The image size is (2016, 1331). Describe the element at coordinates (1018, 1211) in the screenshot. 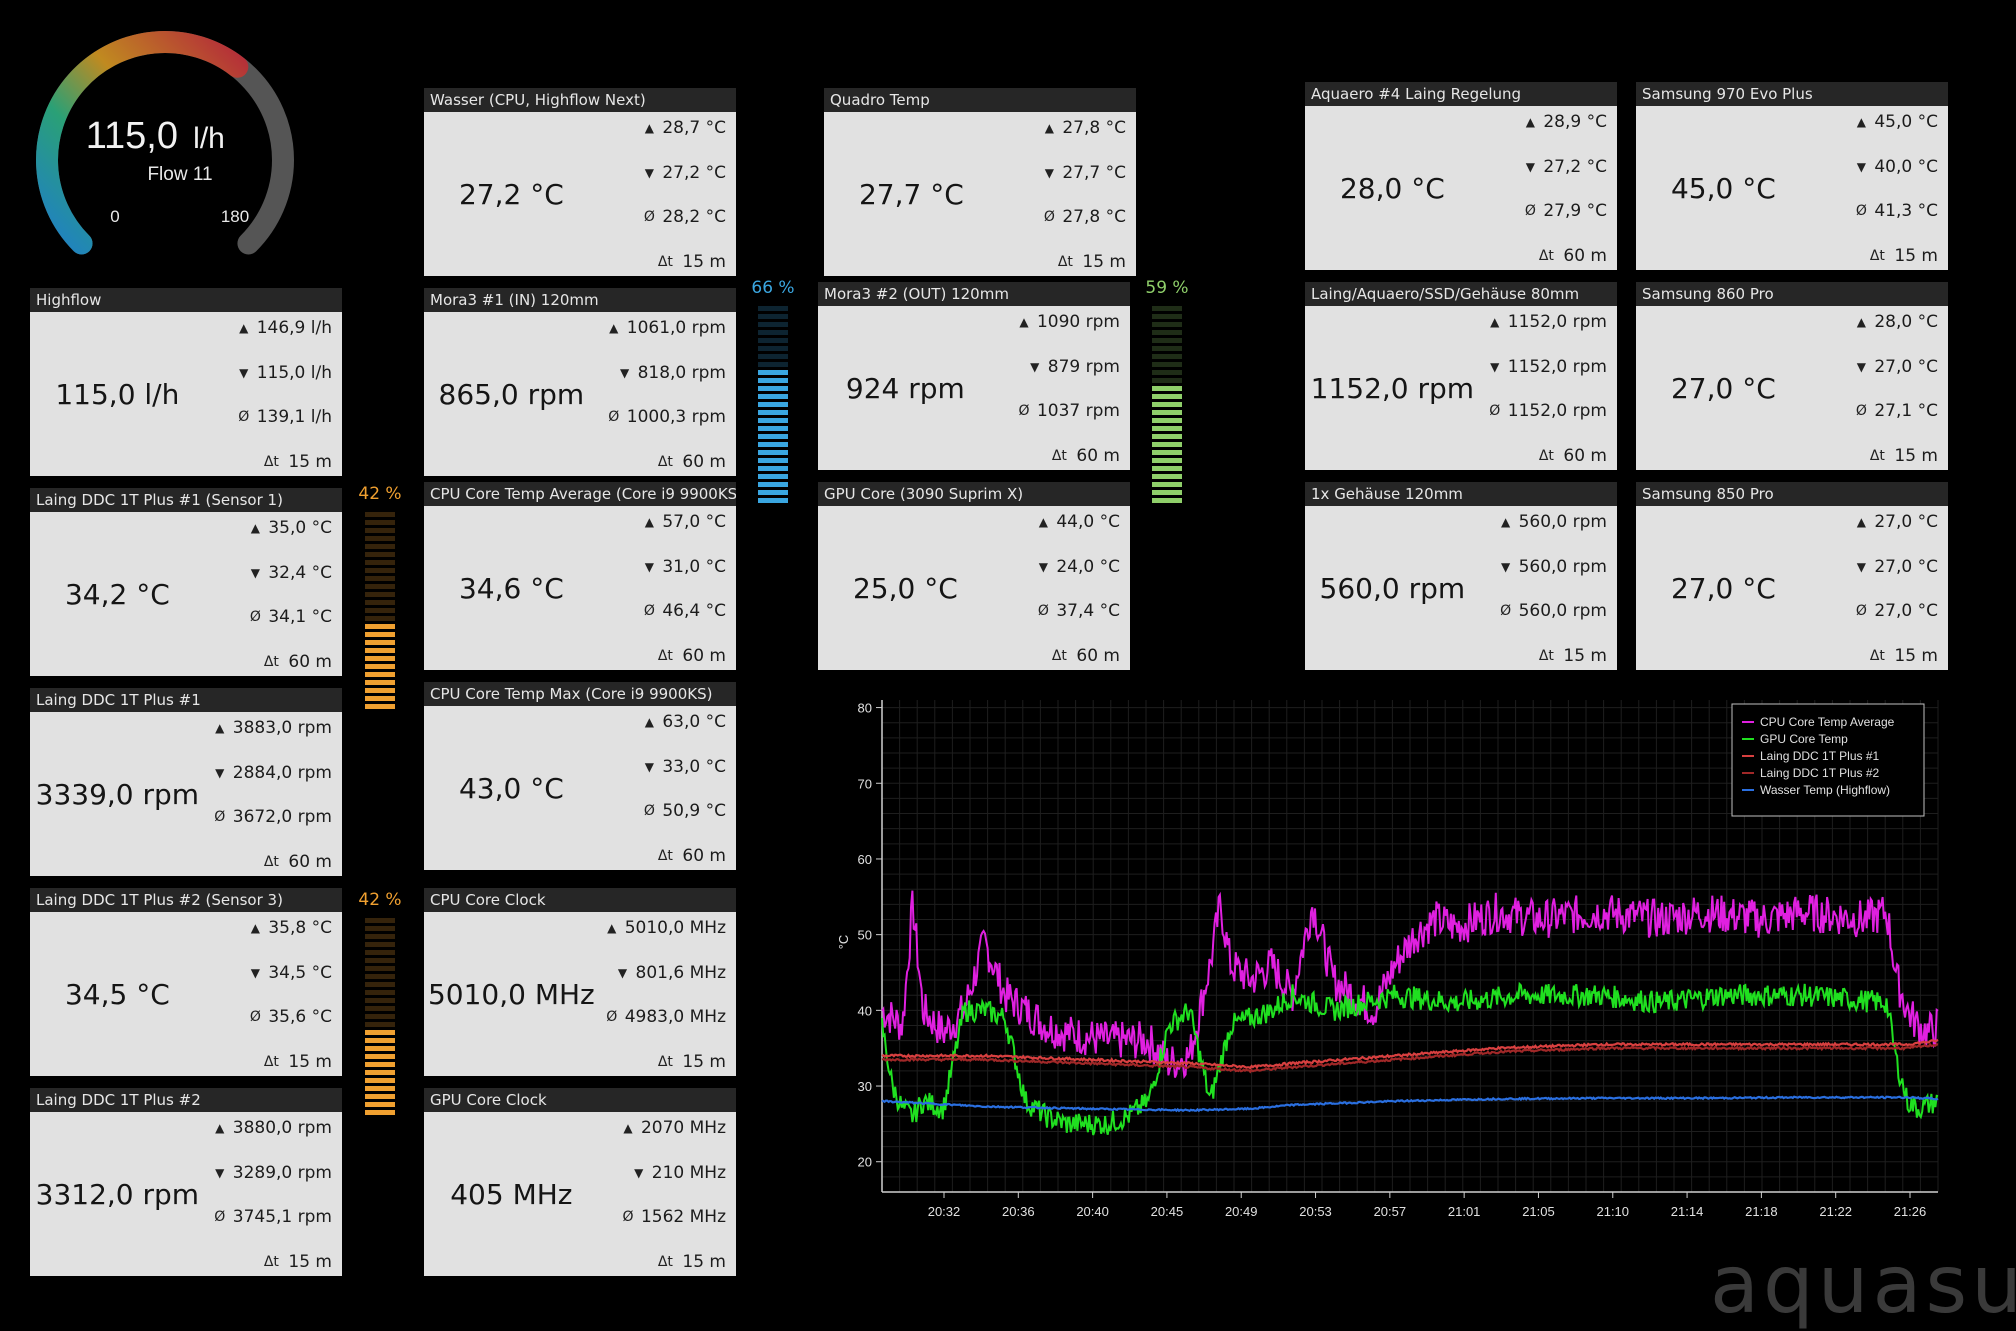

I see `x-tick-label: 20:36` at that location.